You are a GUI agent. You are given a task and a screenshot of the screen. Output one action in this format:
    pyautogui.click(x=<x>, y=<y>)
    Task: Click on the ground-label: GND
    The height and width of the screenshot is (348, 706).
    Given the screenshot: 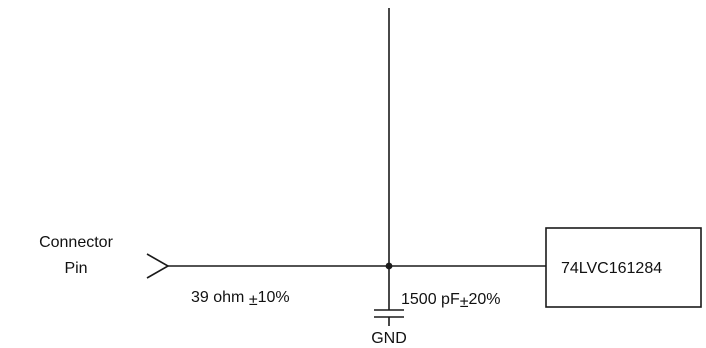 What is the action you would take?
    pyautogui.click(x=389, y=338)
    